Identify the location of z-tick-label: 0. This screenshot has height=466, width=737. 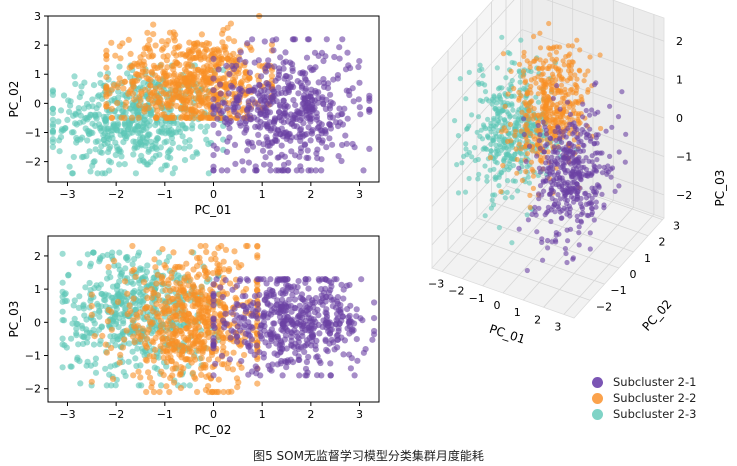
(679, 118).